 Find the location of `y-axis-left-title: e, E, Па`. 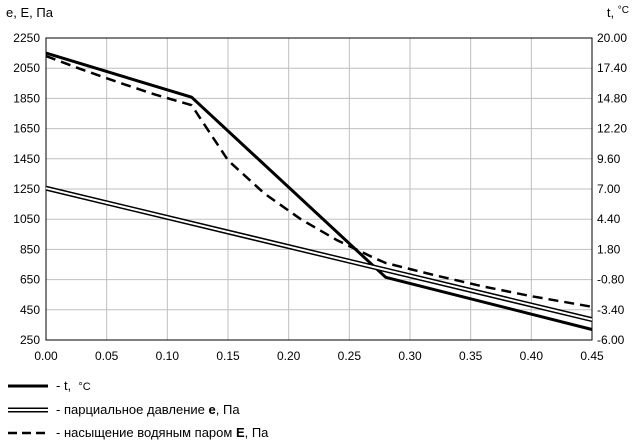

y-axis-left-title: e, E, Па is located at coordinates (30, 12).